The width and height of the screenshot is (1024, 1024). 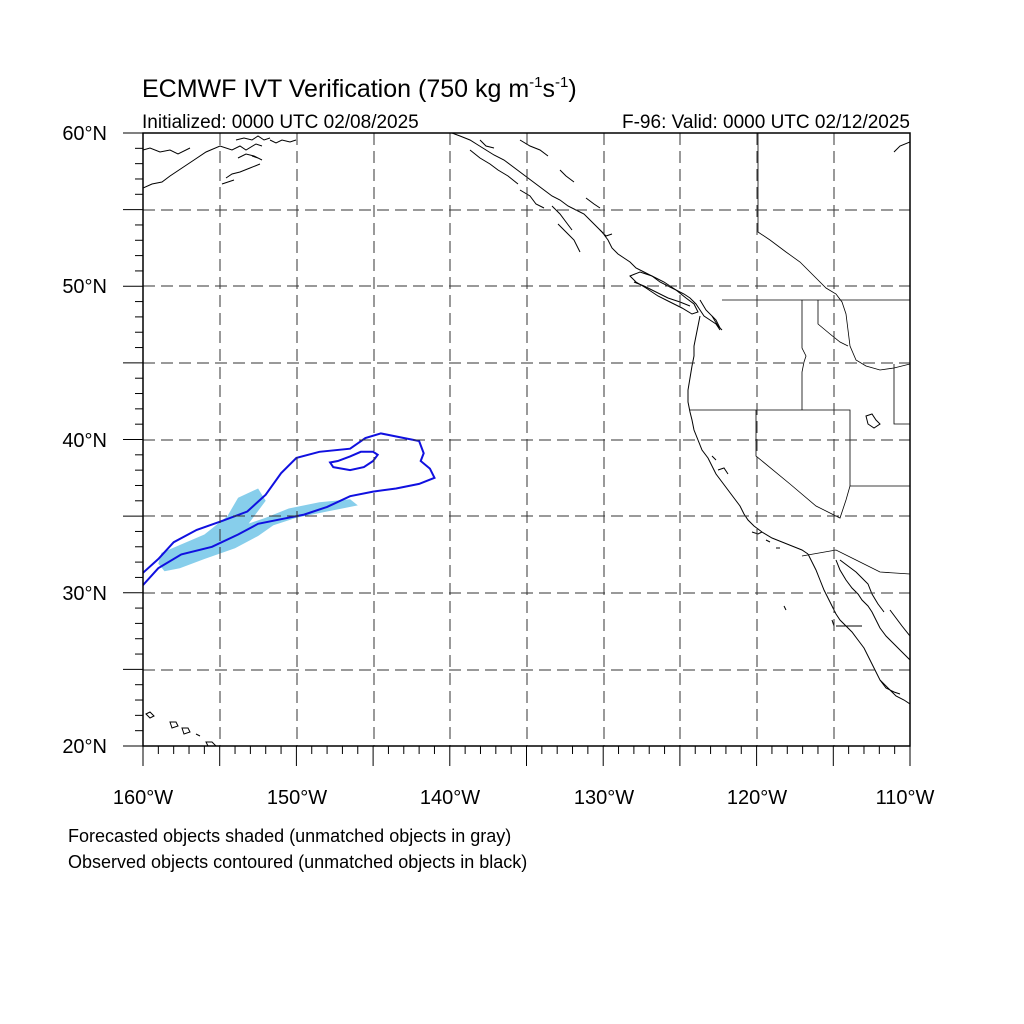 What do you see at coordinates (524, 798) in the screenshot?
I see `longitude-labels: 160°W 150°W 140°W 130°W 120°W 110°W` at bounding box center [524, 798].